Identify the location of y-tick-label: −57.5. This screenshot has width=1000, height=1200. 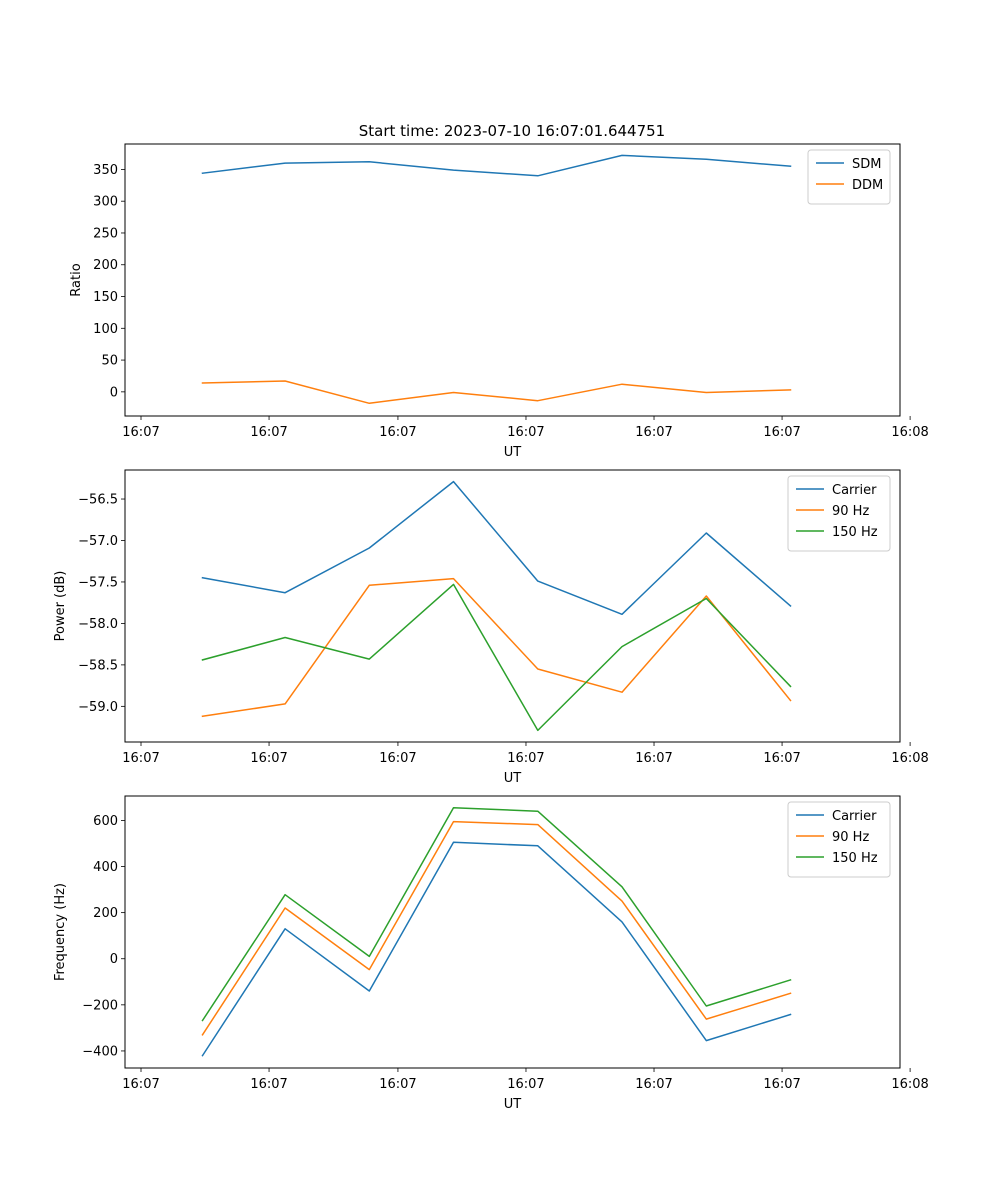
(98, 582).